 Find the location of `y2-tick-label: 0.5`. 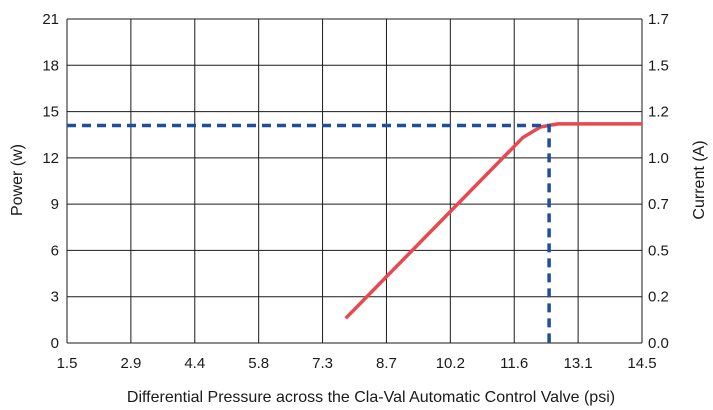

y2-tick-label: 0.5 is located at coordinates (658, 250).